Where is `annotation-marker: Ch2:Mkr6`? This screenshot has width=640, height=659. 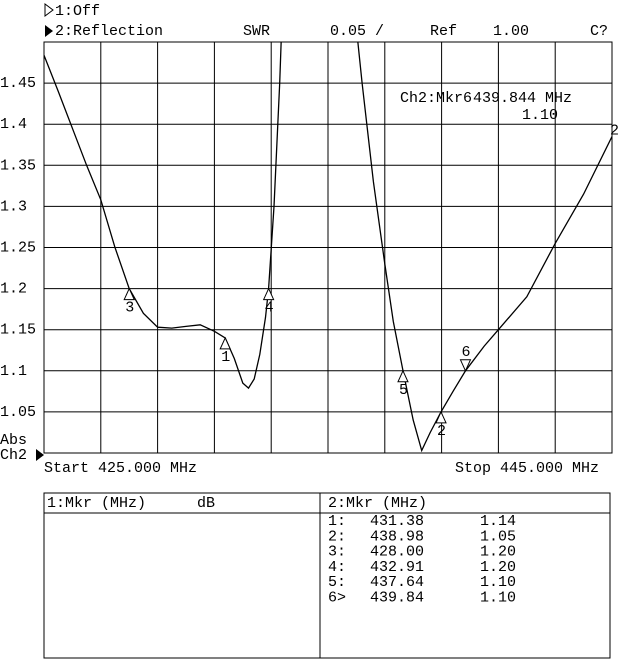 annotation-marker: Ch2:Mkr6 is located at coordinates (436, 98).